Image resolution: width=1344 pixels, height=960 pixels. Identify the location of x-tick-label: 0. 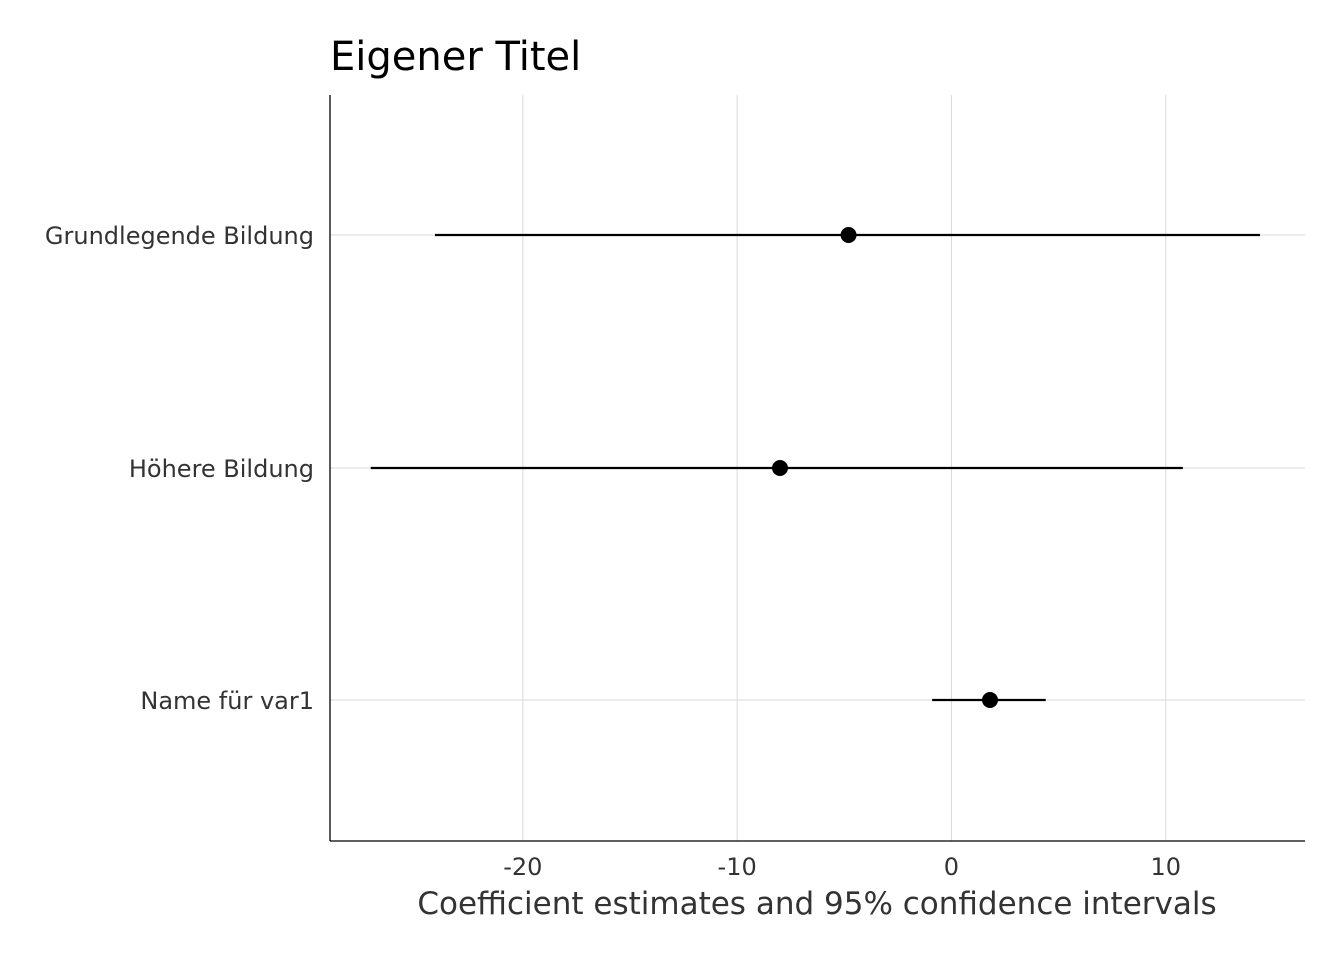
(951, 867).